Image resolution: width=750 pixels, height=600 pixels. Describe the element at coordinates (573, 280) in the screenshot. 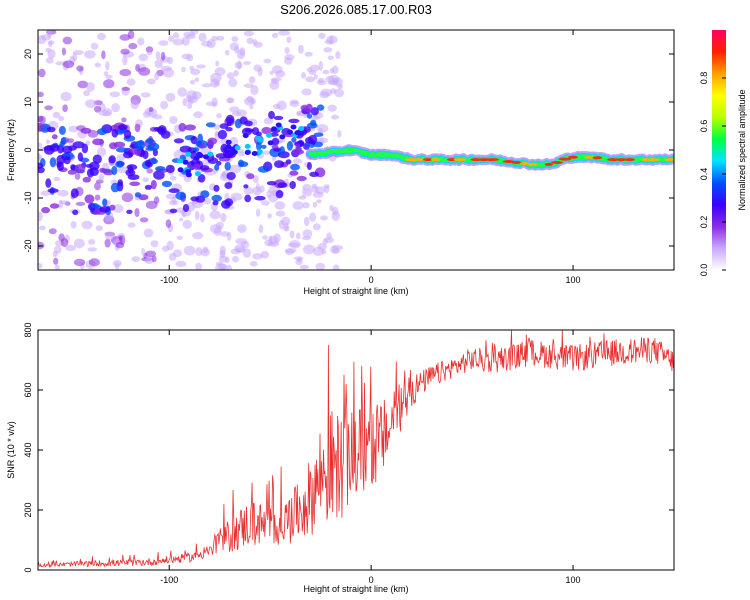

I see `spectrogram-xtick-label: 100` at that location.